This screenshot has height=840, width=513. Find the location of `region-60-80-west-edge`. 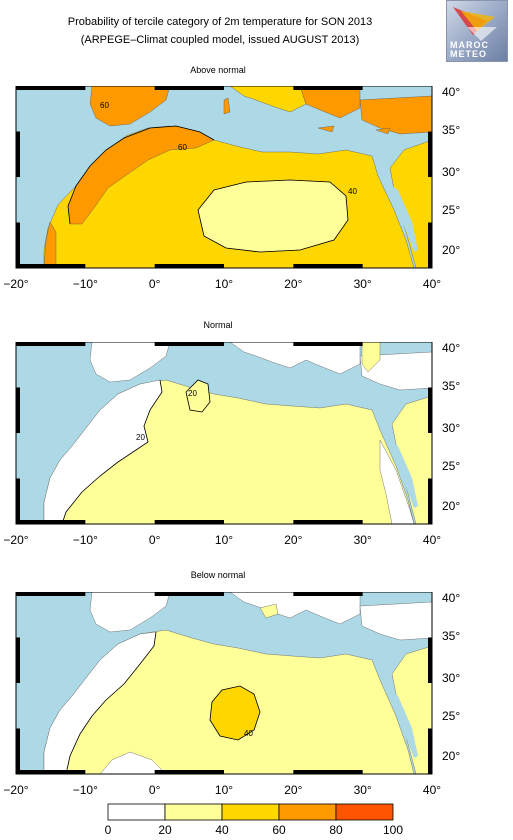

region-60-80-west-edge is located at coordinates (50, 244).